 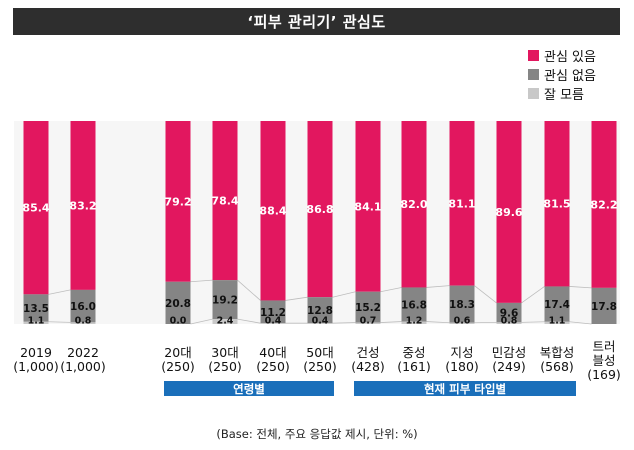 I want to click on data-label-interested: 81.5, so click(x=556, y=204).